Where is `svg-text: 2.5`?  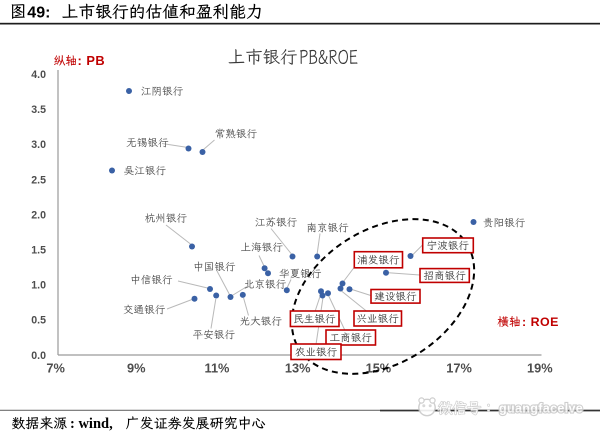
svg-text: 2.5 is located at coordinates (38, 180).